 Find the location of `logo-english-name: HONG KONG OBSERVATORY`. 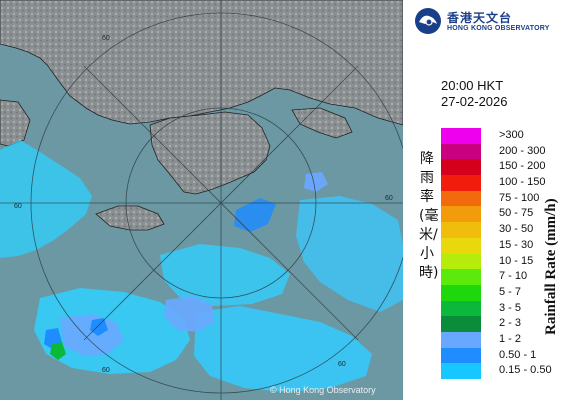

logo-english-name: HONG KONG OBSERVATORY is located at coordinates (498, 28).